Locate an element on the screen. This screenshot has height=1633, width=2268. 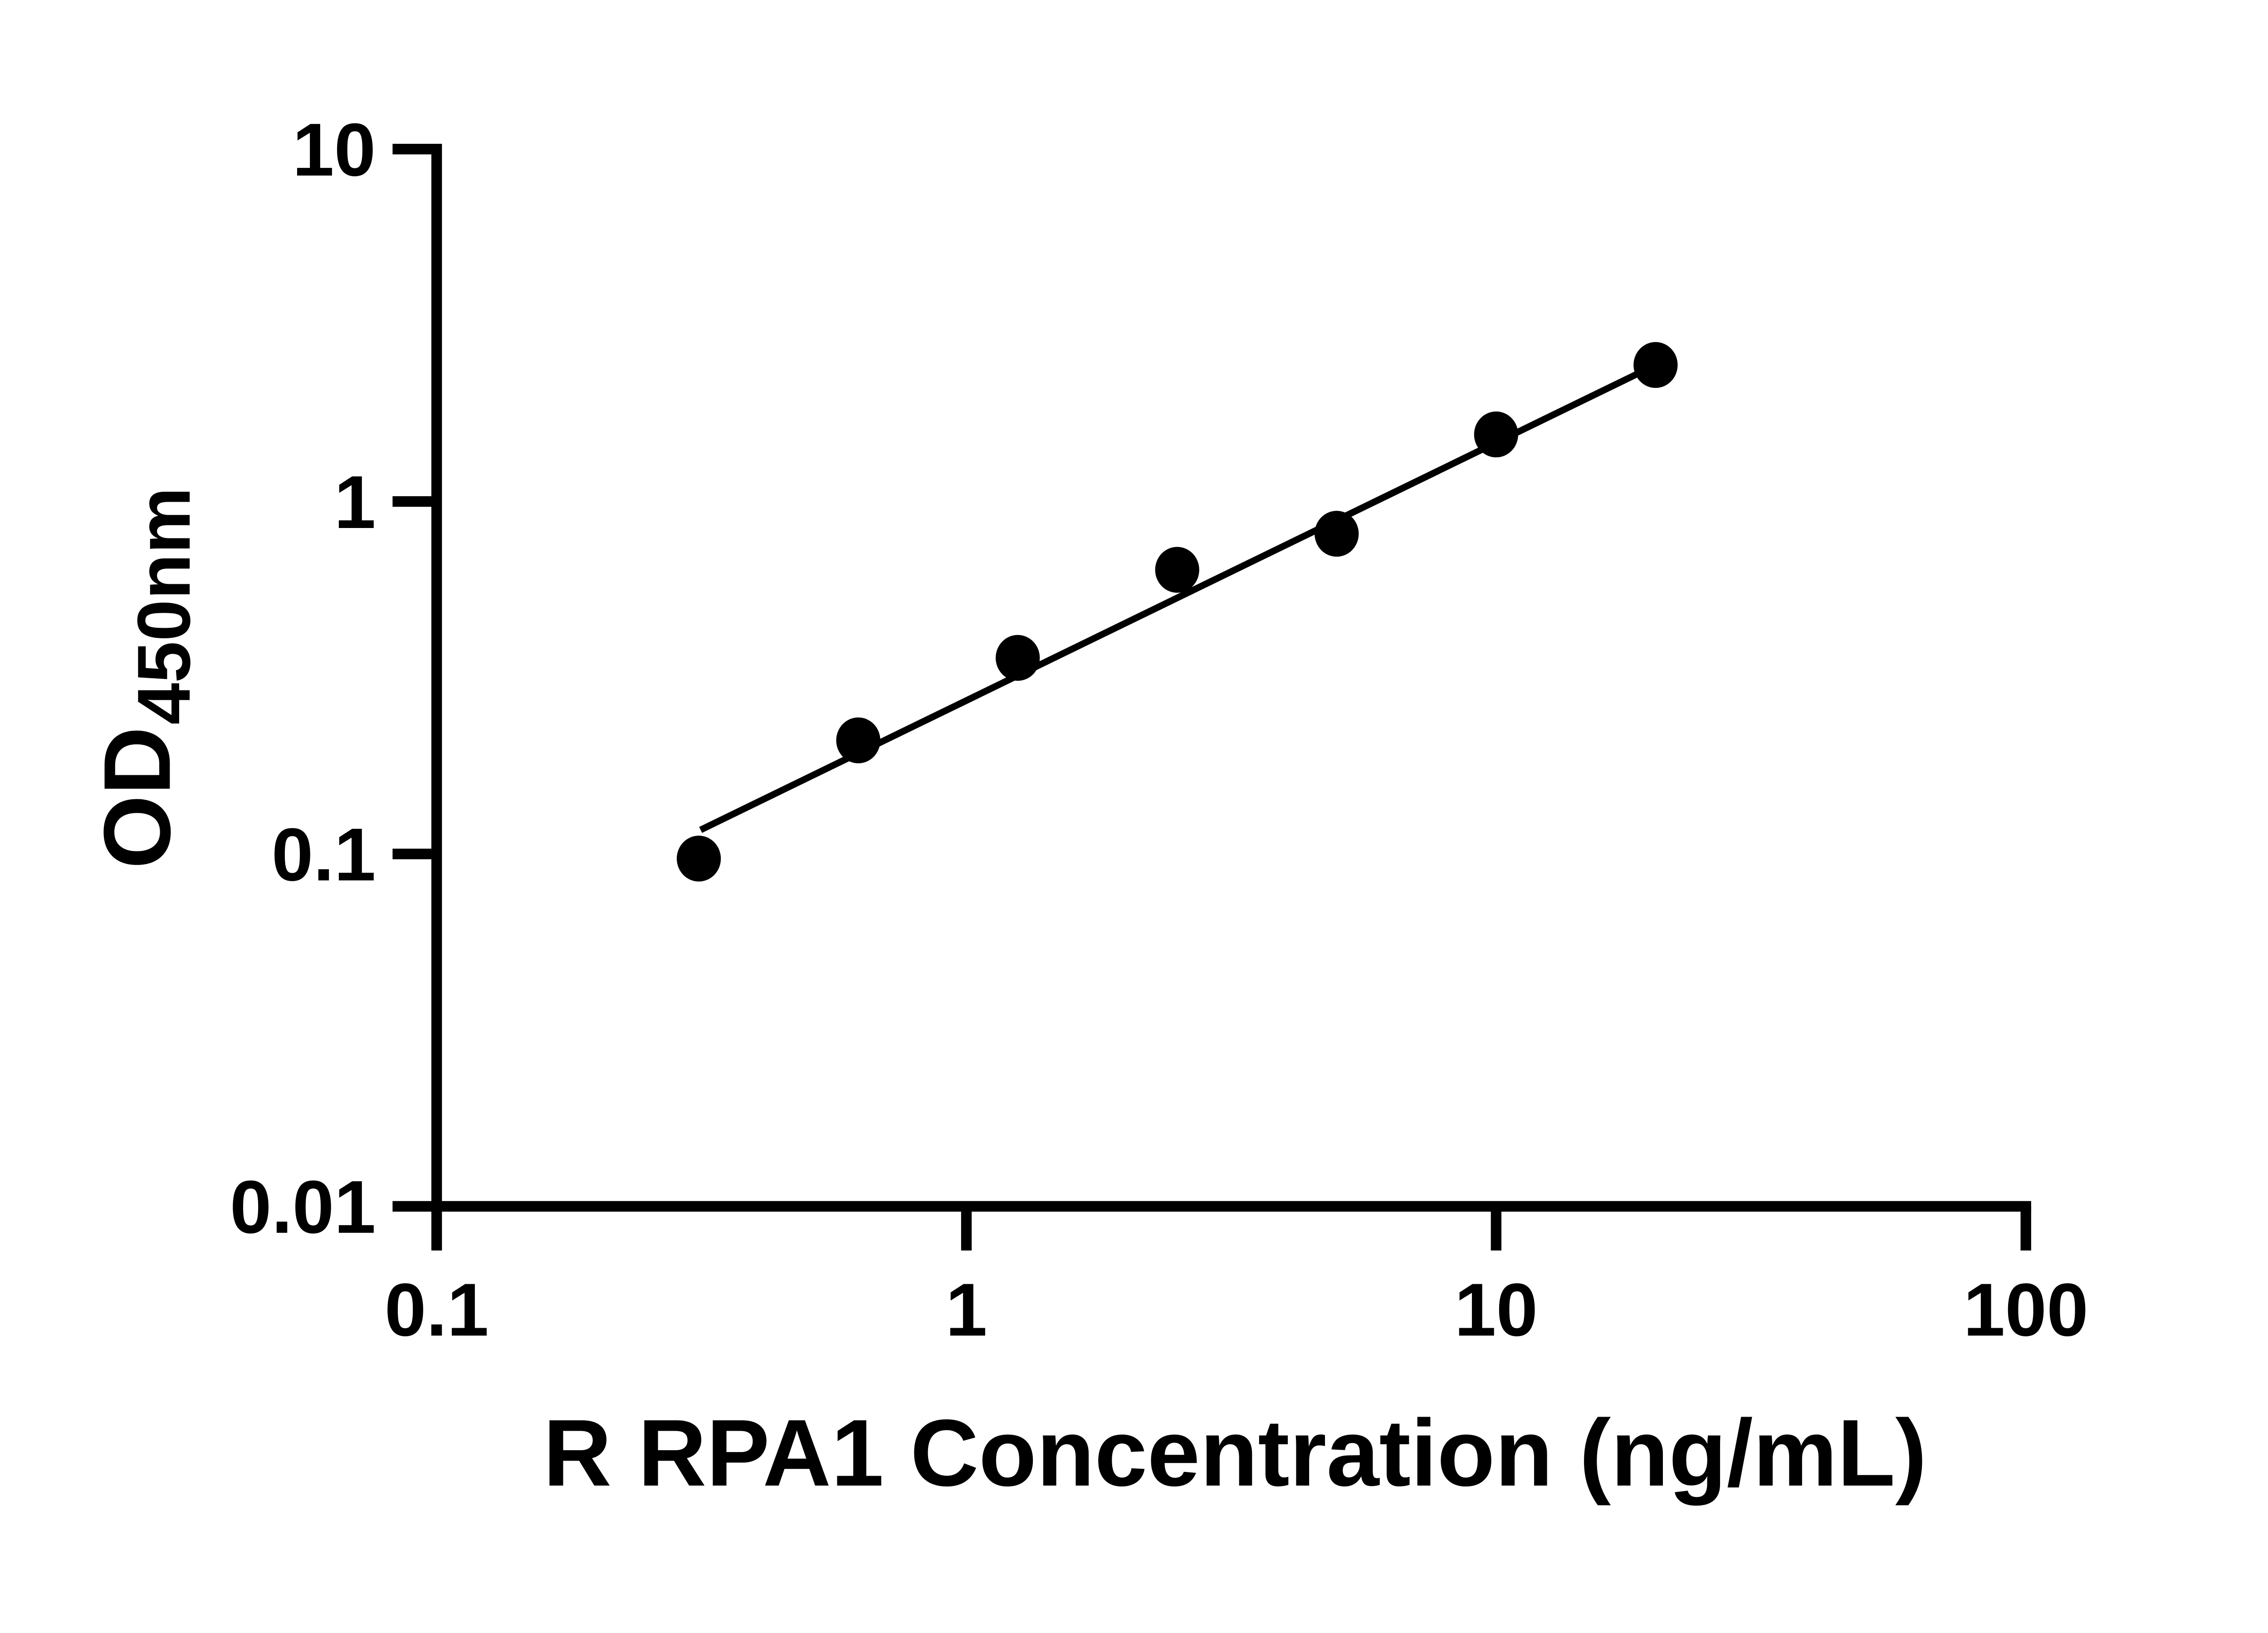
x-tick-label: 10 is located at coordinates (1496, 1310).